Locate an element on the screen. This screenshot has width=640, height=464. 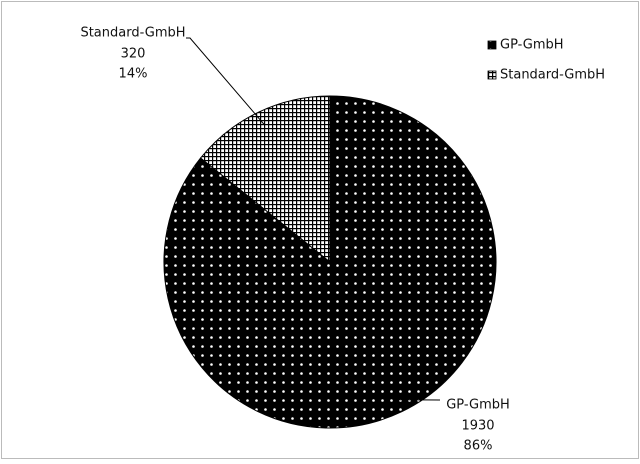
legend-label: GP-GmbH is located at coordinates (532, 45).